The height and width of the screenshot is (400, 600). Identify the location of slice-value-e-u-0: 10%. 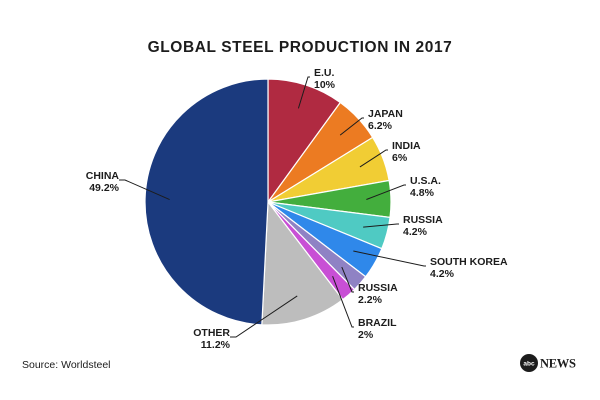
(325, 85).